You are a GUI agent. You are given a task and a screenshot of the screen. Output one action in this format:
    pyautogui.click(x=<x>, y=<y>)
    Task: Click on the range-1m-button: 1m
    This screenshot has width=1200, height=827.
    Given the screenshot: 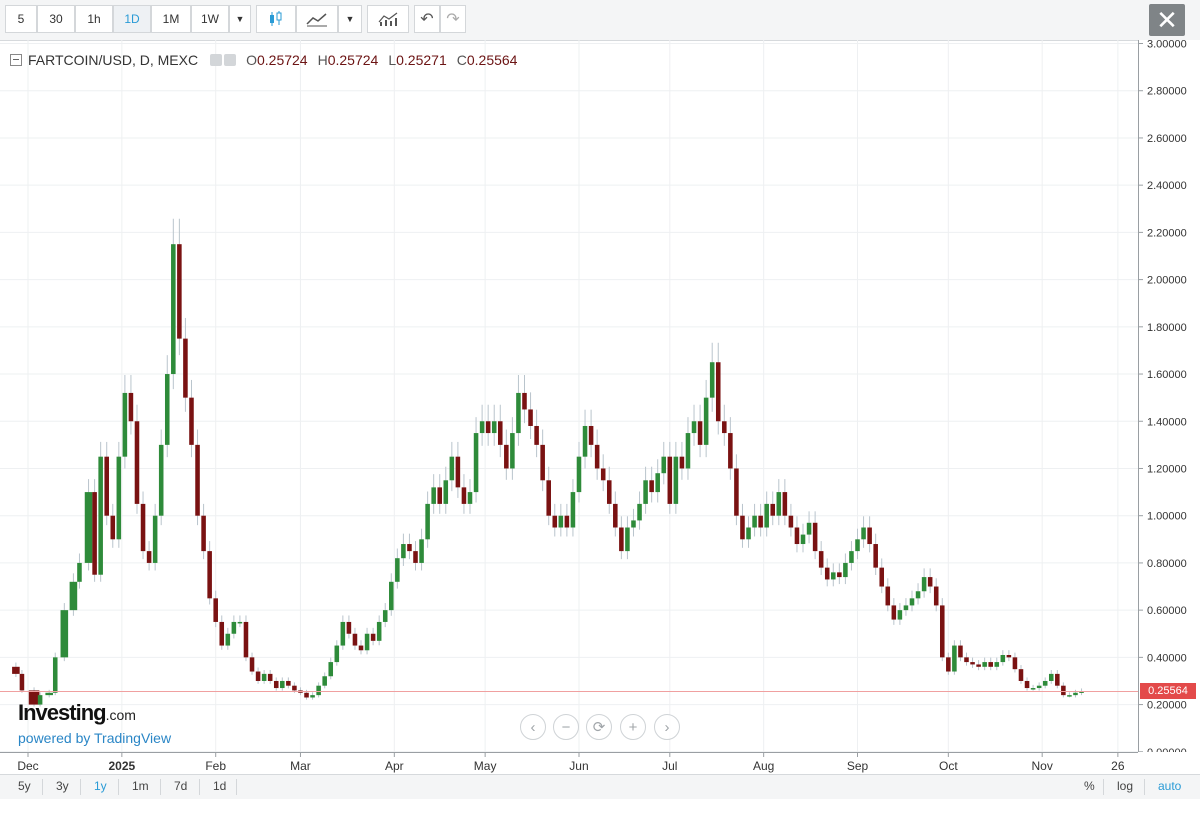 What is the action you would take?
    pyautogui.click(x=140, y=786)
    